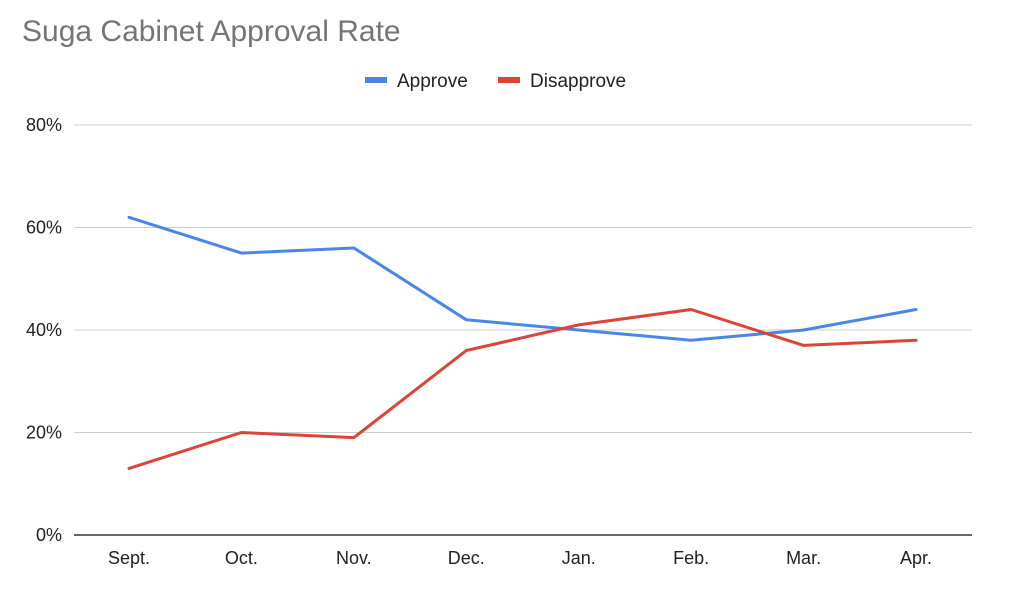  Describe the element at coordinates (578, 81) in the screenshot. I see `legend-label-disapprove: Disapprove` at that location.